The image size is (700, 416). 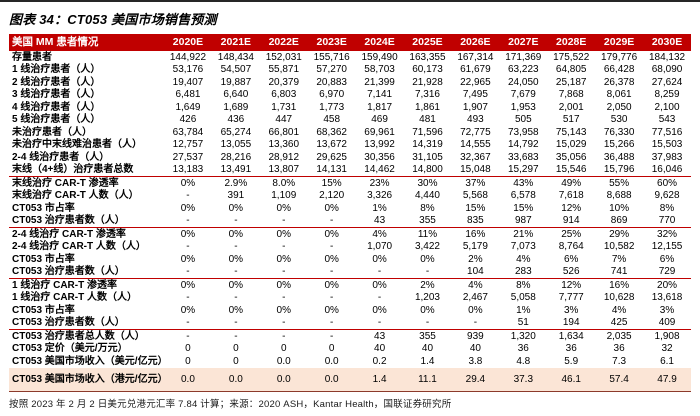 What do you see at coordinates (667, 132) in the screenshot?
I see `cell-value: 77,516` at bounding box center [667, 132].